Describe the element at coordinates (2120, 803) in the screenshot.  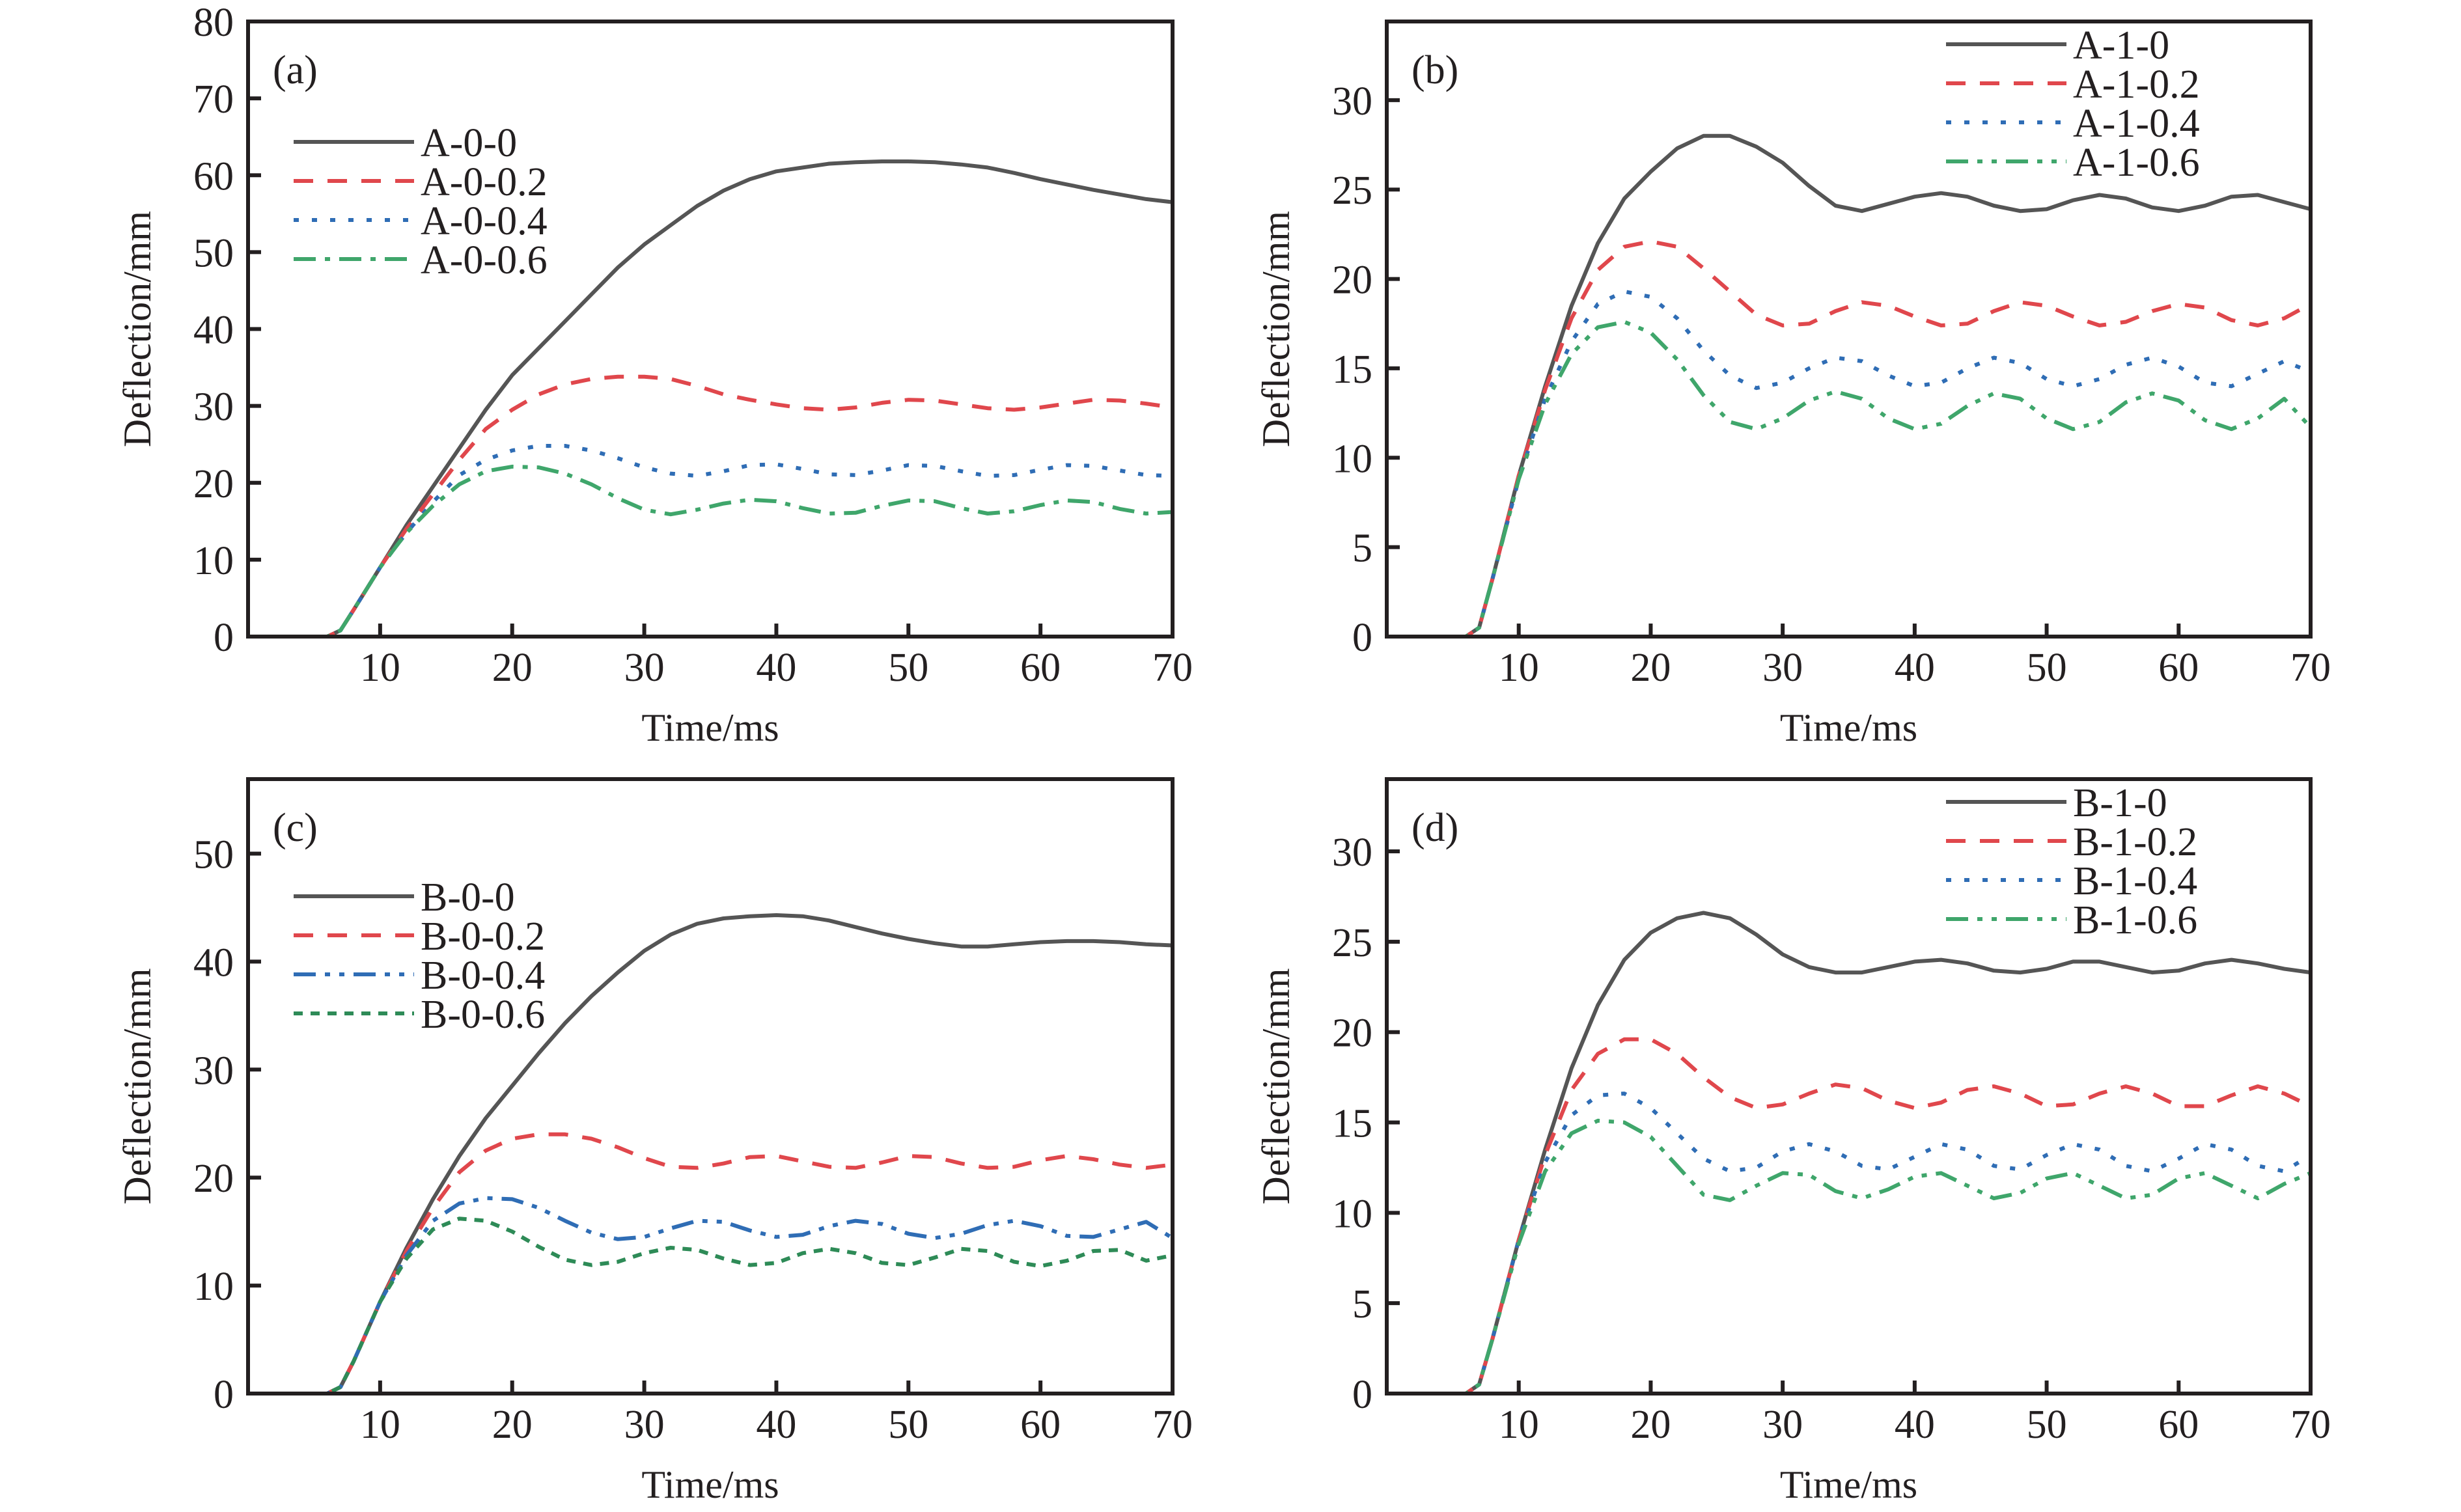
I see `legend-label: B-1-0` at that location.